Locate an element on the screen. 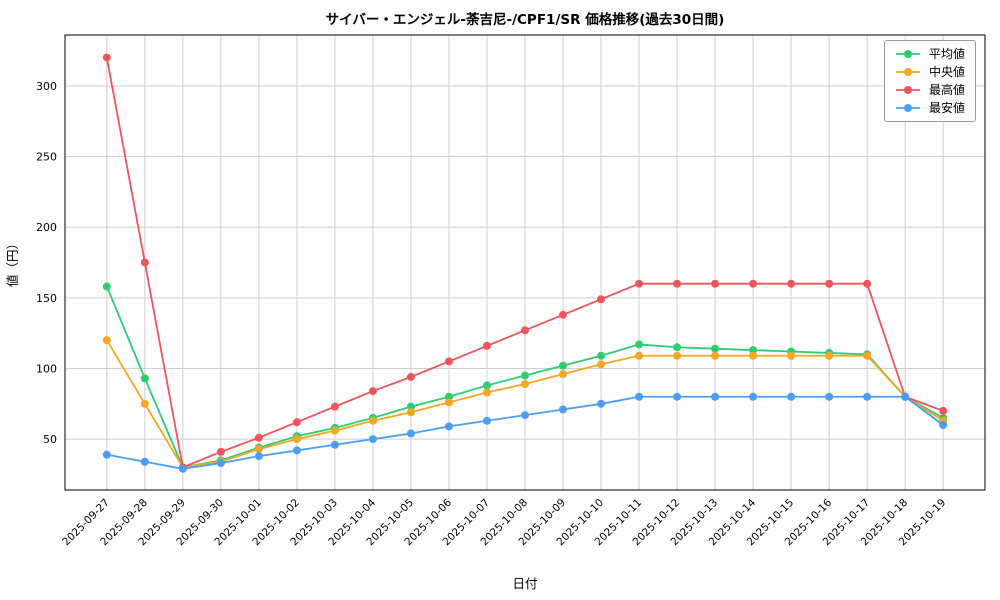 The image size is (1000, 600). legend-label-average: 平均値 is located at coordinates (946, 54).